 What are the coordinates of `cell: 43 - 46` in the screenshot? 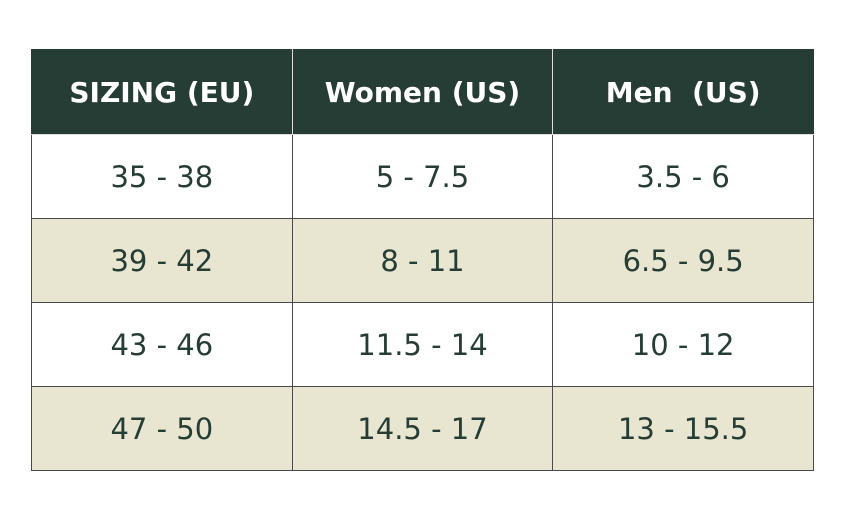 It's located at (162, 344).